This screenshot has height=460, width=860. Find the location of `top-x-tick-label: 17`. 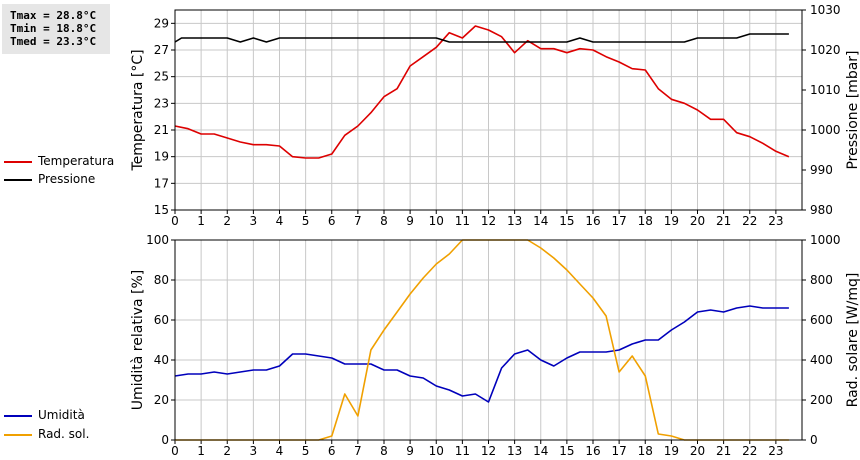

top-x-tick-label: 17 is located at coordinates (618, 221).